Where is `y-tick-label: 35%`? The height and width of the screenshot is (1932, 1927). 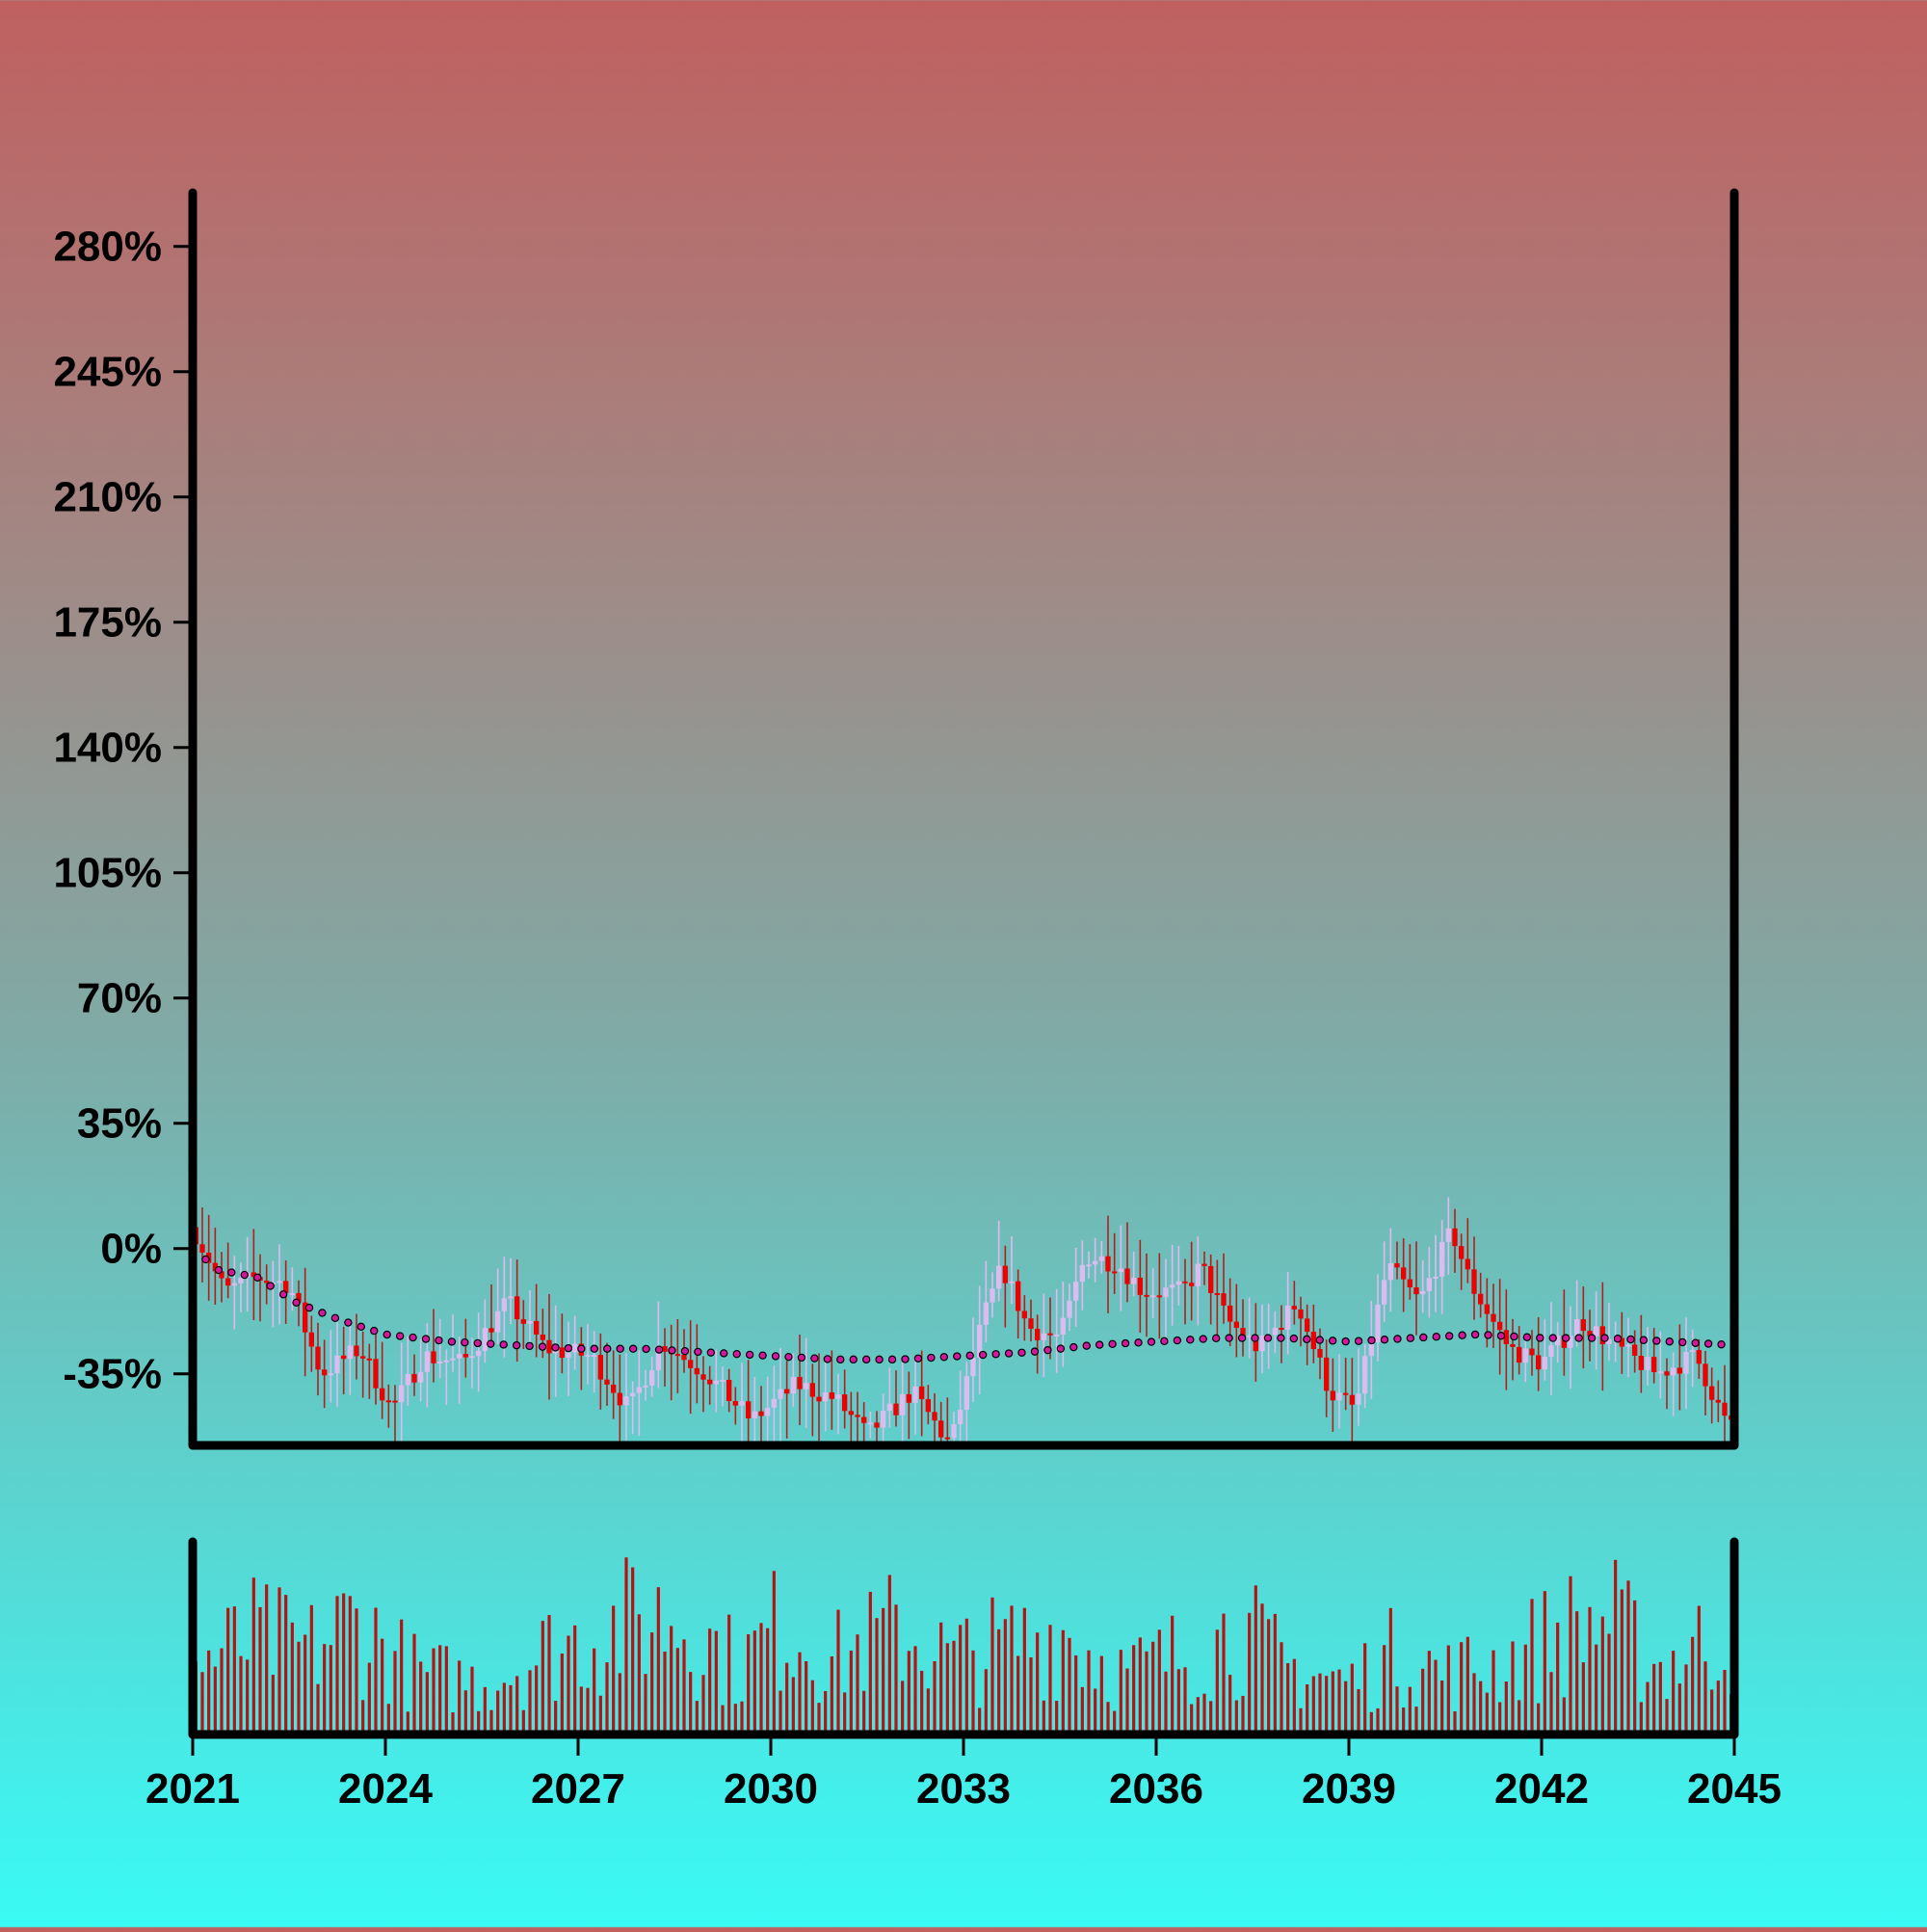
y-tick-label: 35% is located at coordinates (120, 1124).